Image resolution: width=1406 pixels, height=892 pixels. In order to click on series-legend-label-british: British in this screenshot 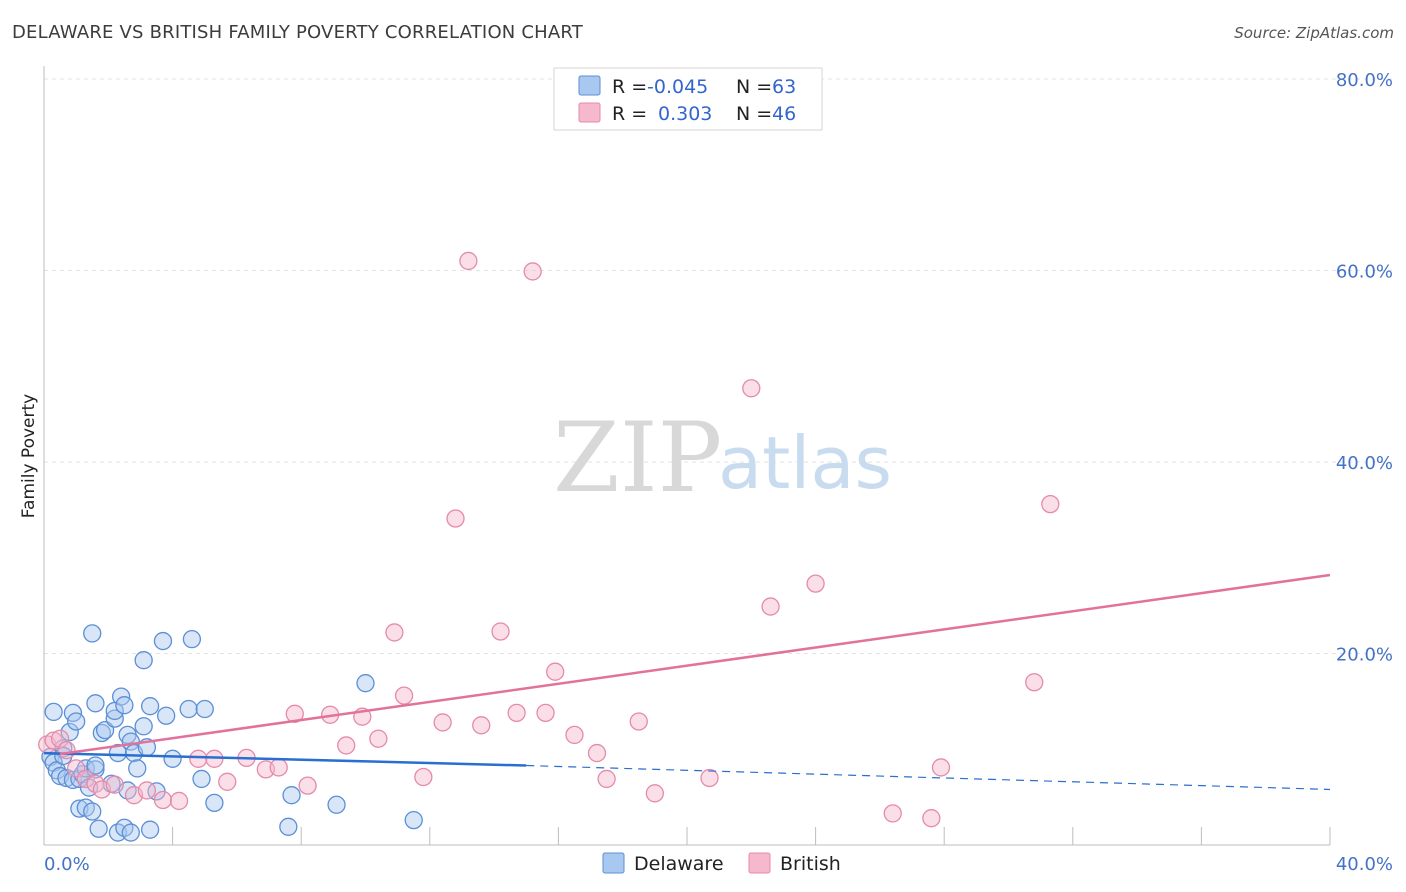, I will do `click(810, 864)`.